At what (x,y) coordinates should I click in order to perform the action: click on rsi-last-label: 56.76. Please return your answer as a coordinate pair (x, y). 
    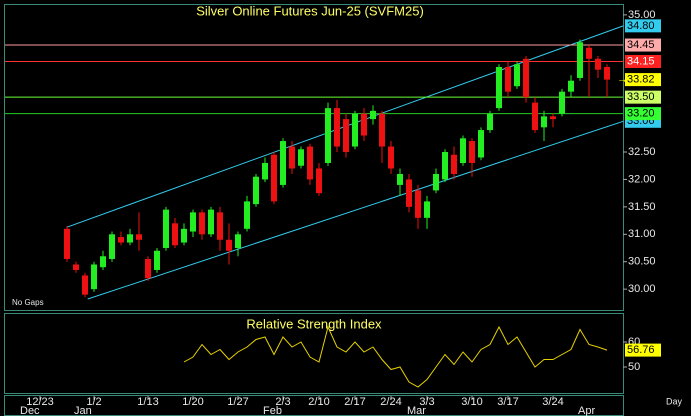
    Looking at the image, I should click on (641, 350).